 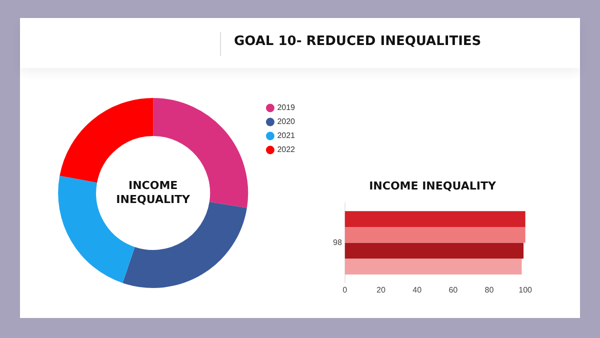 What do you see at coordinates (286, 135) in the screenshot?
I see `legend-label: 2021` at bounding box center [286, 135].